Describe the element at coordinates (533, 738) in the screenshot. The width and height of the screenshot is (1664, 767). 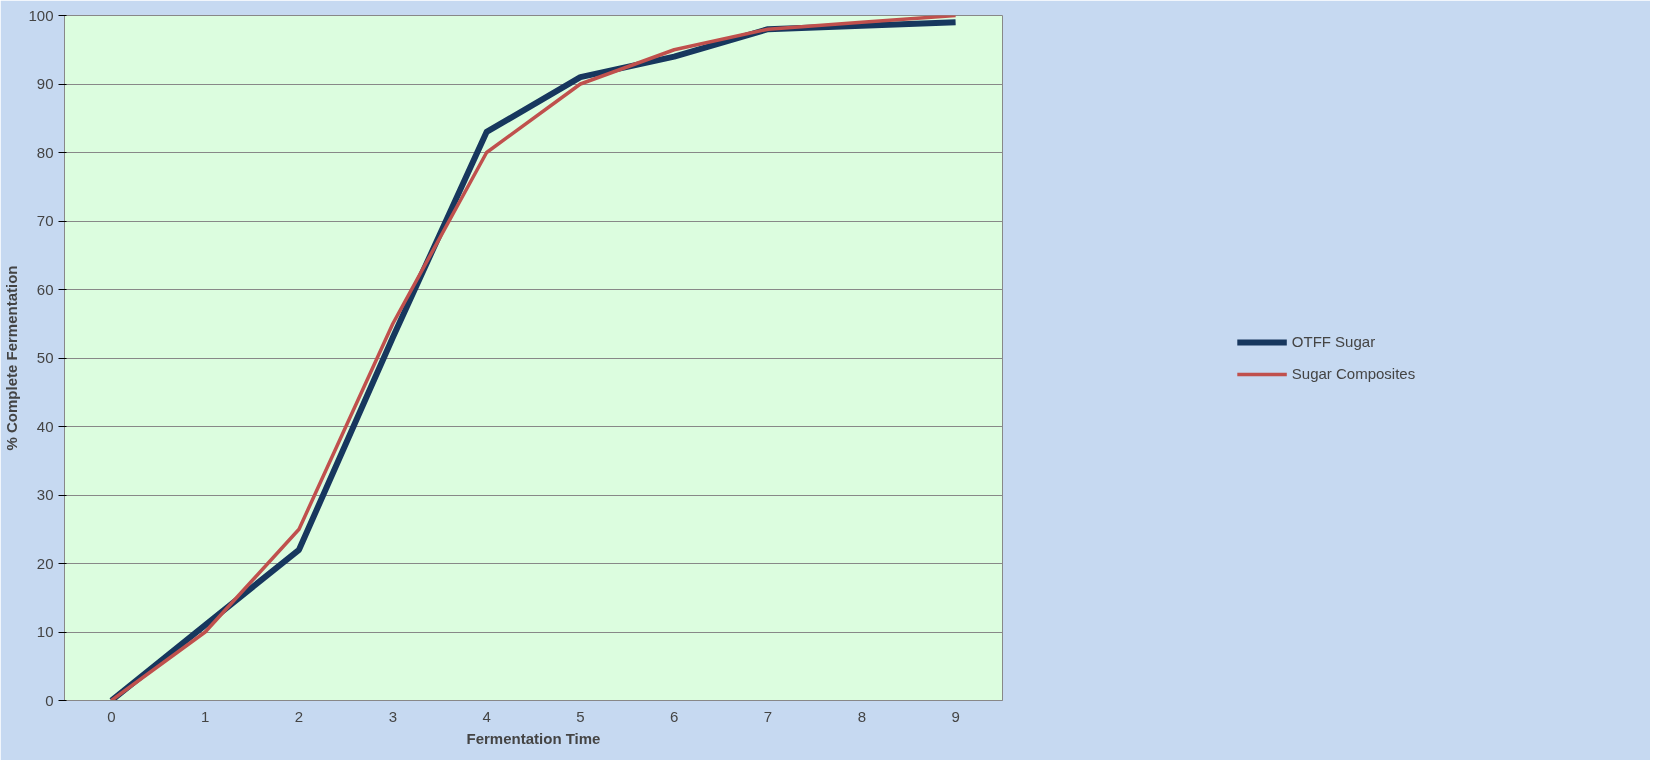
I see `x-axis-title: Fermentation Time` at that location.